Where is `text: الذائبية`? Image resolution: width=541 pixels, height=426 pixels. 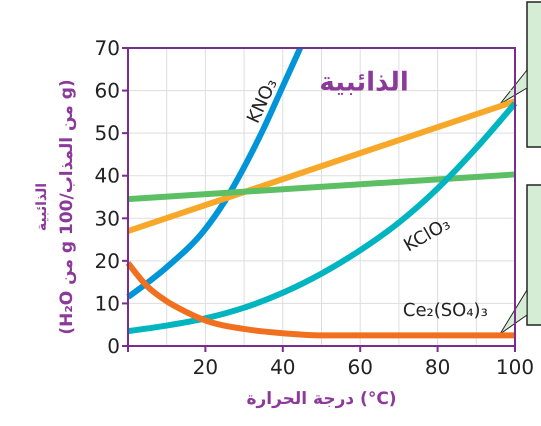 text: الذائبية is located at coordinates (364, 83).